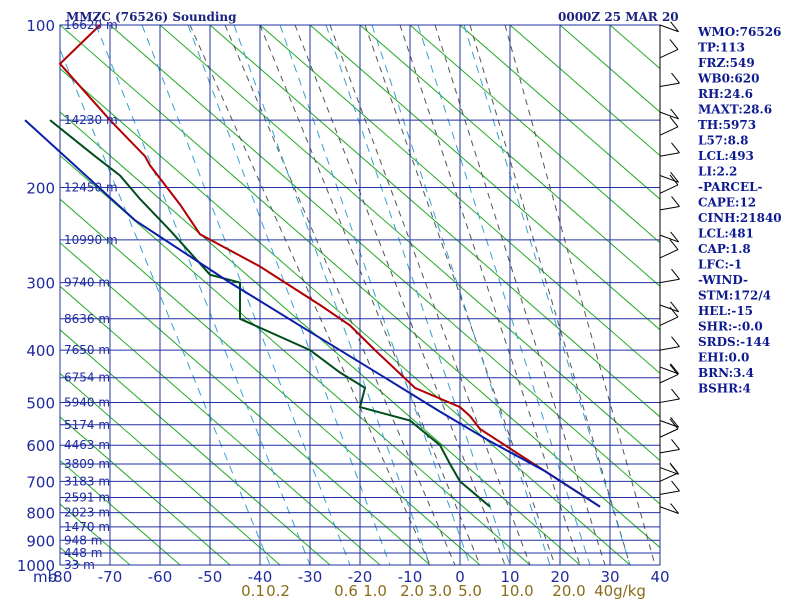  Describe the element at coordinates (726, 156) in the screenshot. I see `index-line: LCL:493` at that location.